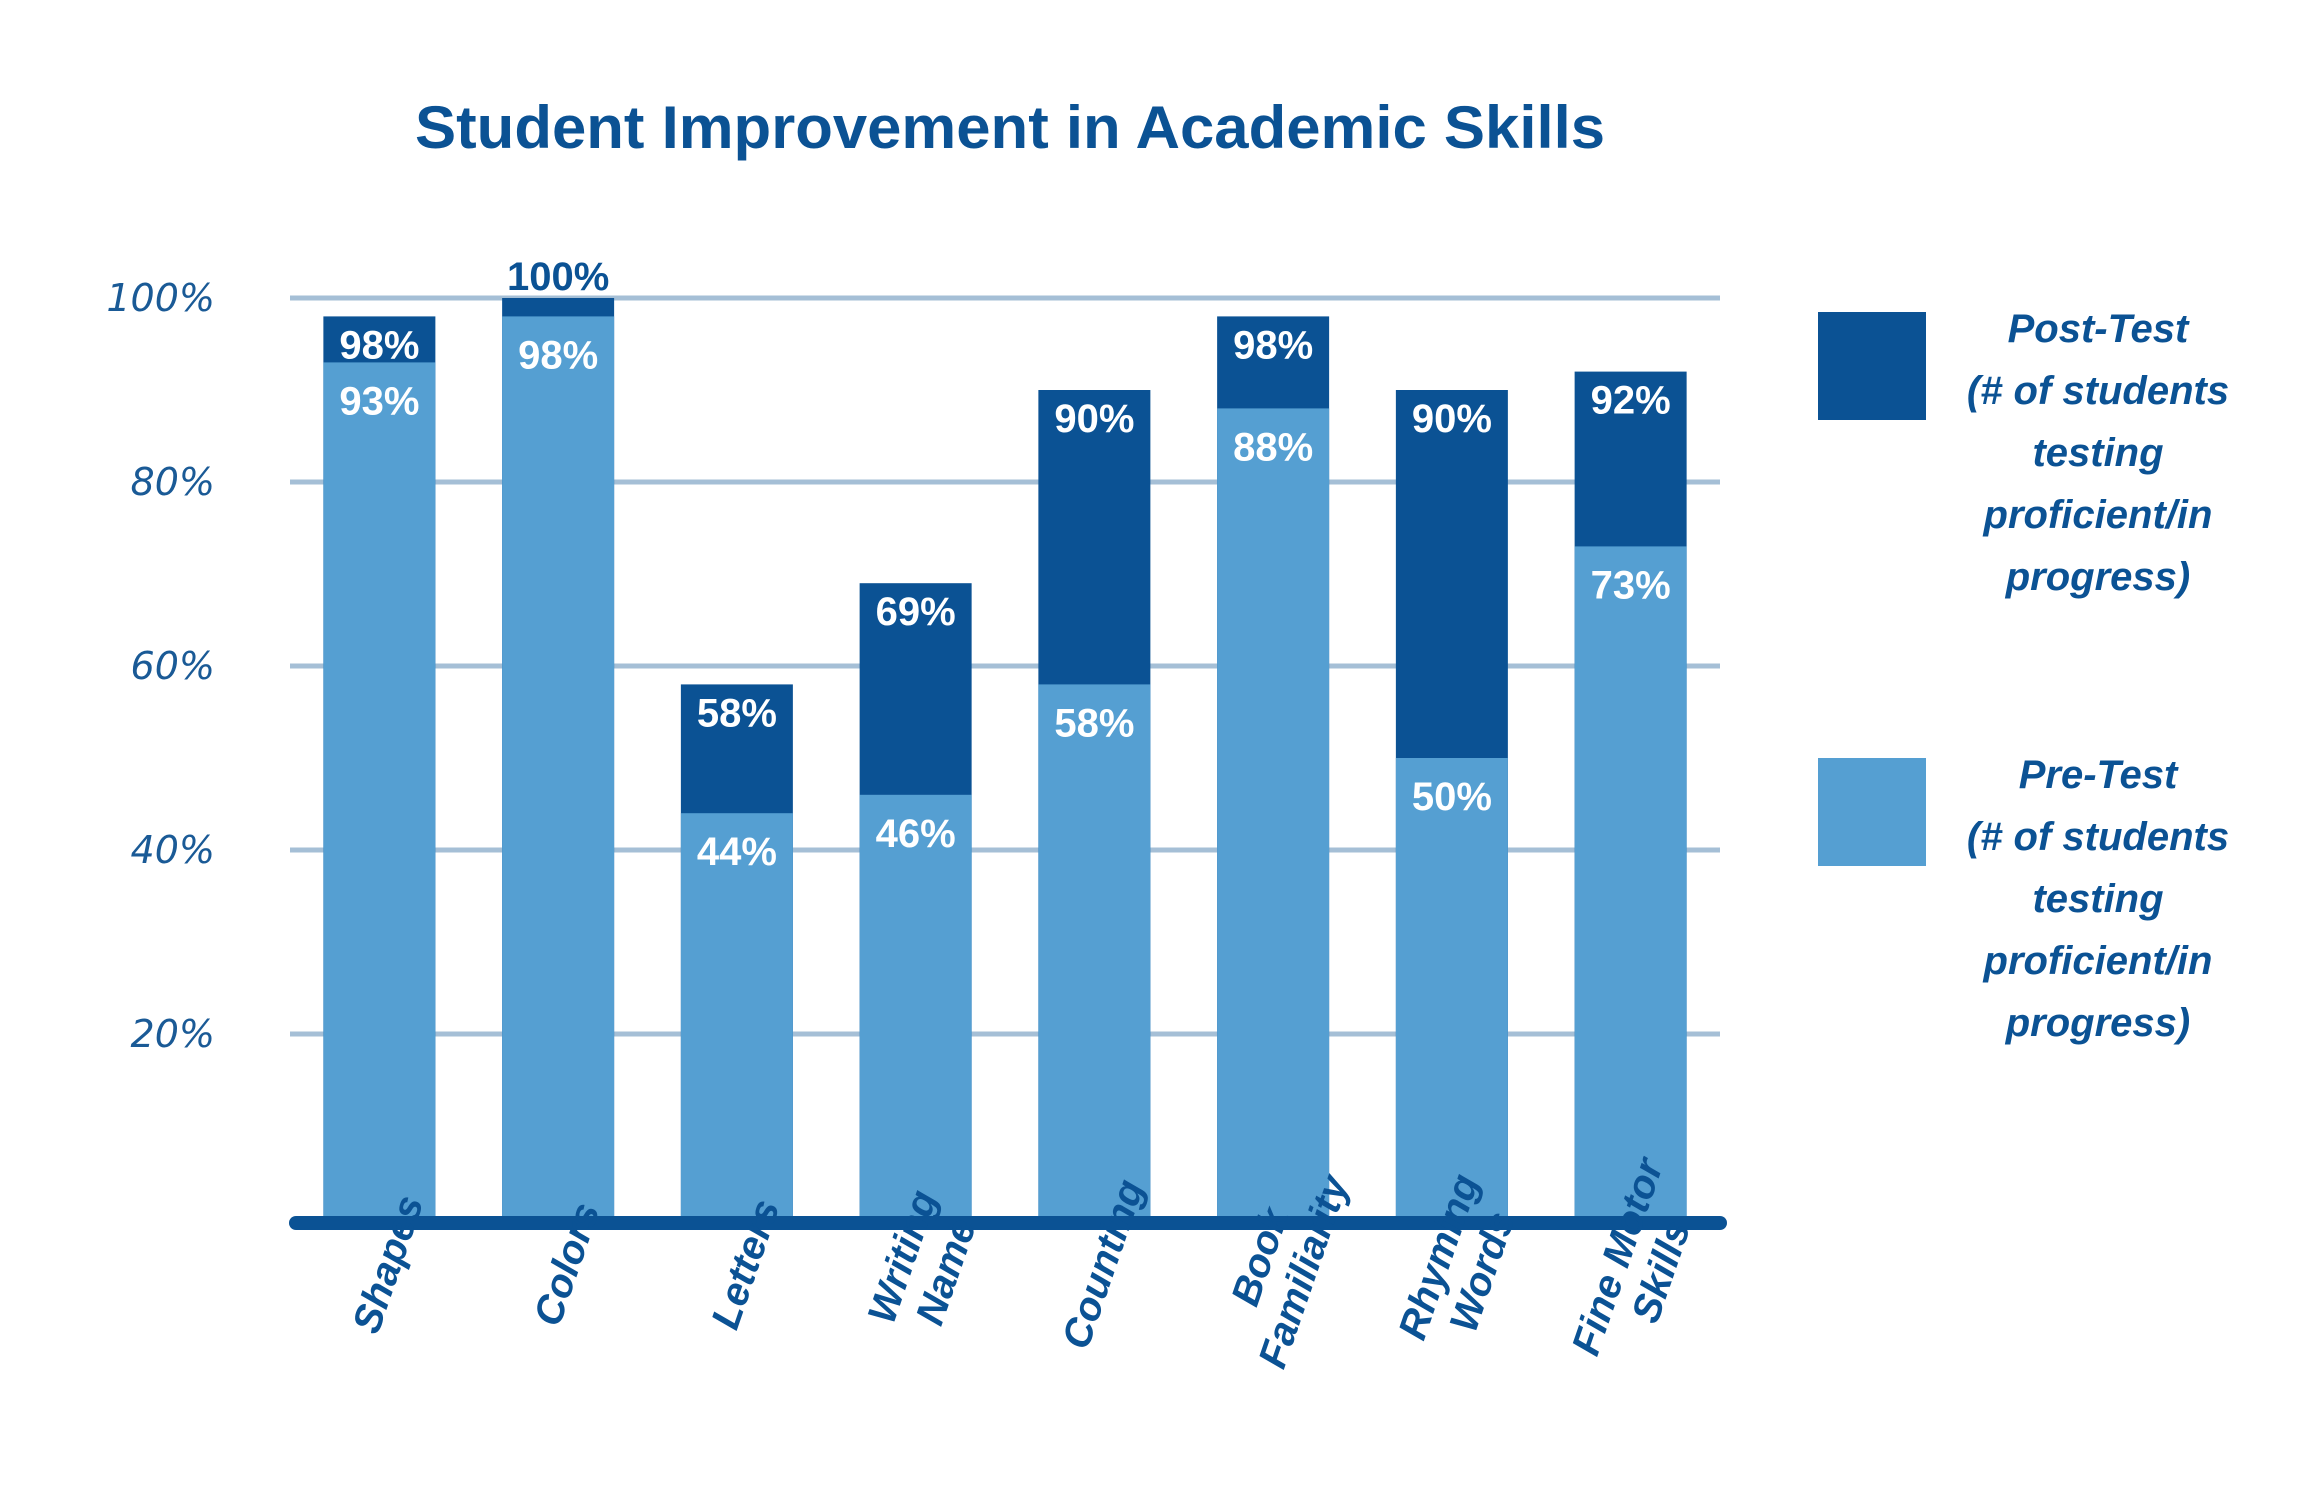 The width and height of the screenshot is (2304, 1506). I want to click on data-label-pre-test: 58%, so click(1094, 723).